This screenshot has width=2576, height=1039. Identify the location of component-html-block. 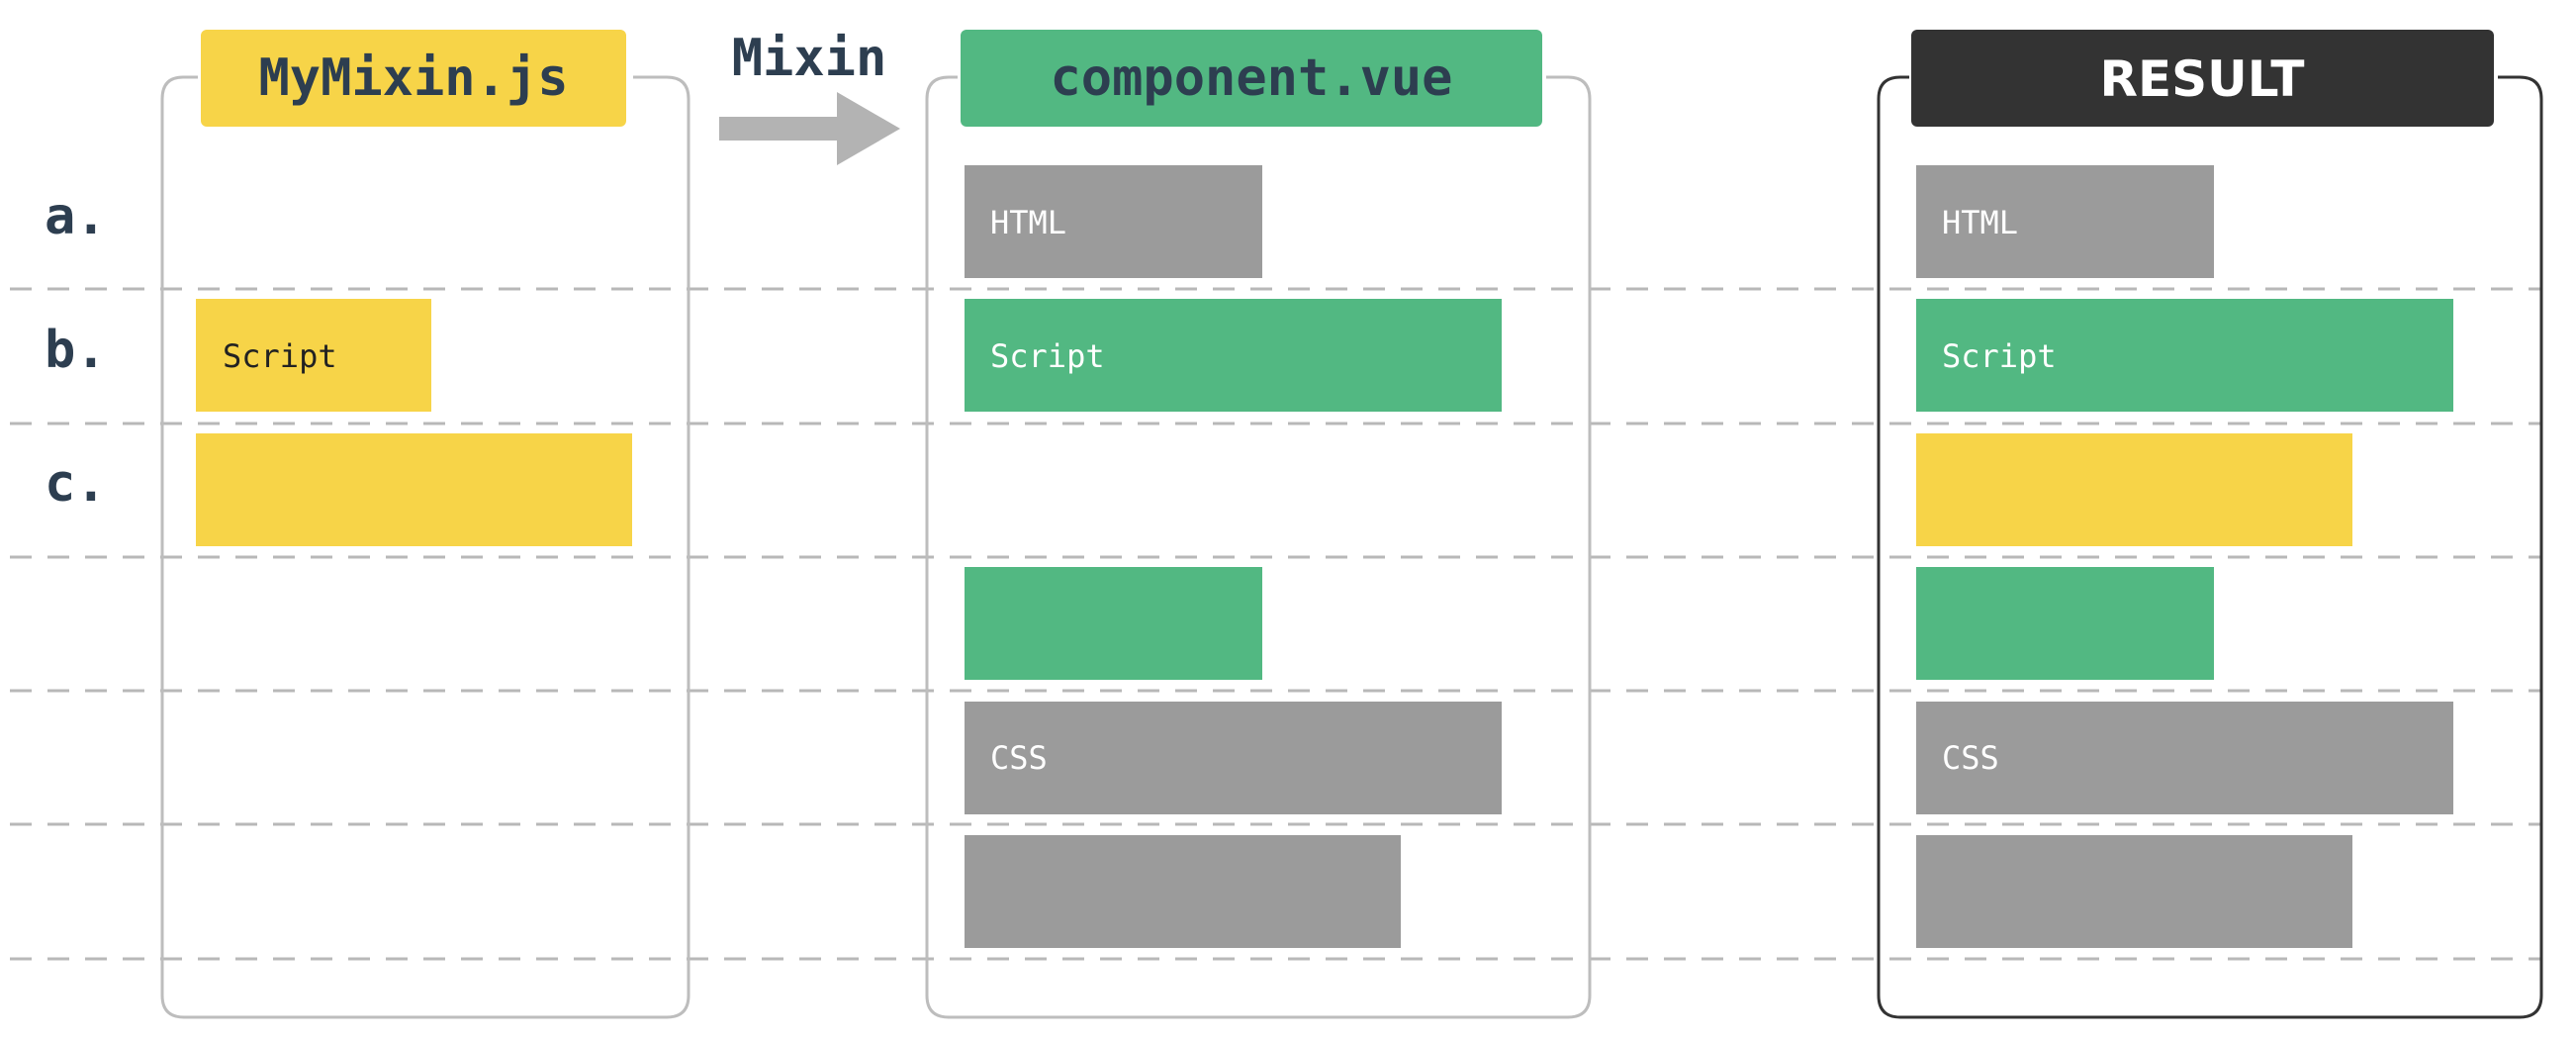
(1113, 221).